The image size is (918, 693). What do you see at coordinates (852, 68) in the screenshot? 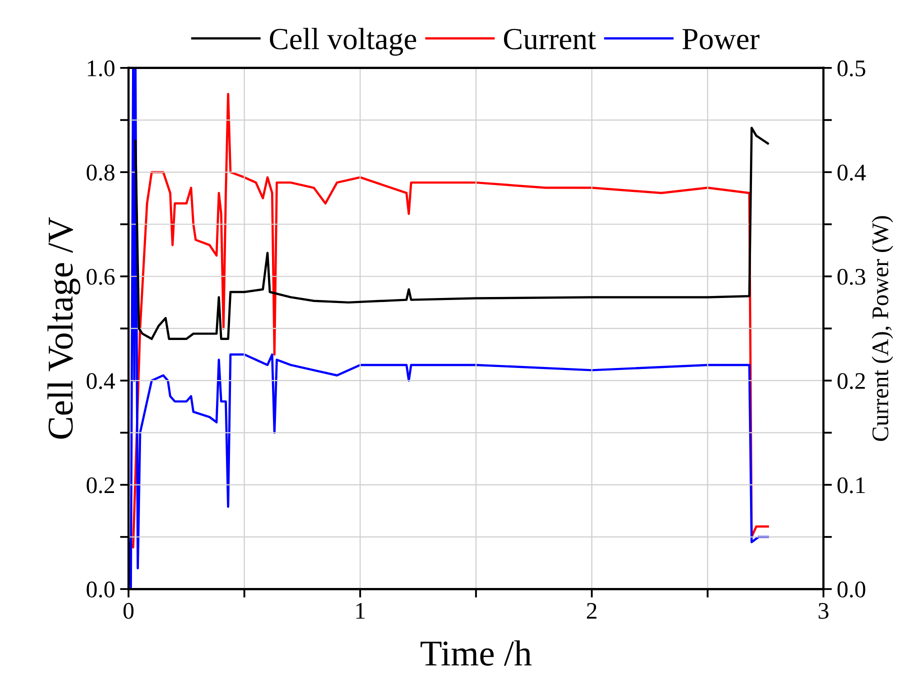
I see `y2-tick-label: 0.5` at bounding box center [852, 68].